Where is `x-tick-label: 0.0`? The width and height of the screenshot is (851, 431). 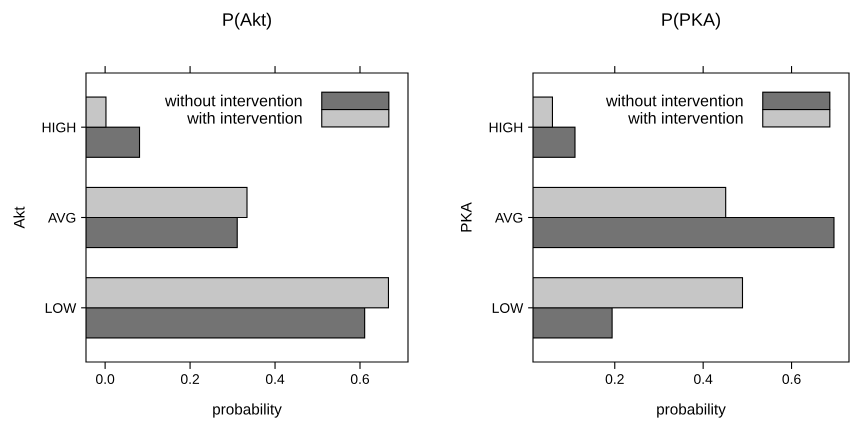 x-tick-label: 0.0 is located at coordinates (105, 379).